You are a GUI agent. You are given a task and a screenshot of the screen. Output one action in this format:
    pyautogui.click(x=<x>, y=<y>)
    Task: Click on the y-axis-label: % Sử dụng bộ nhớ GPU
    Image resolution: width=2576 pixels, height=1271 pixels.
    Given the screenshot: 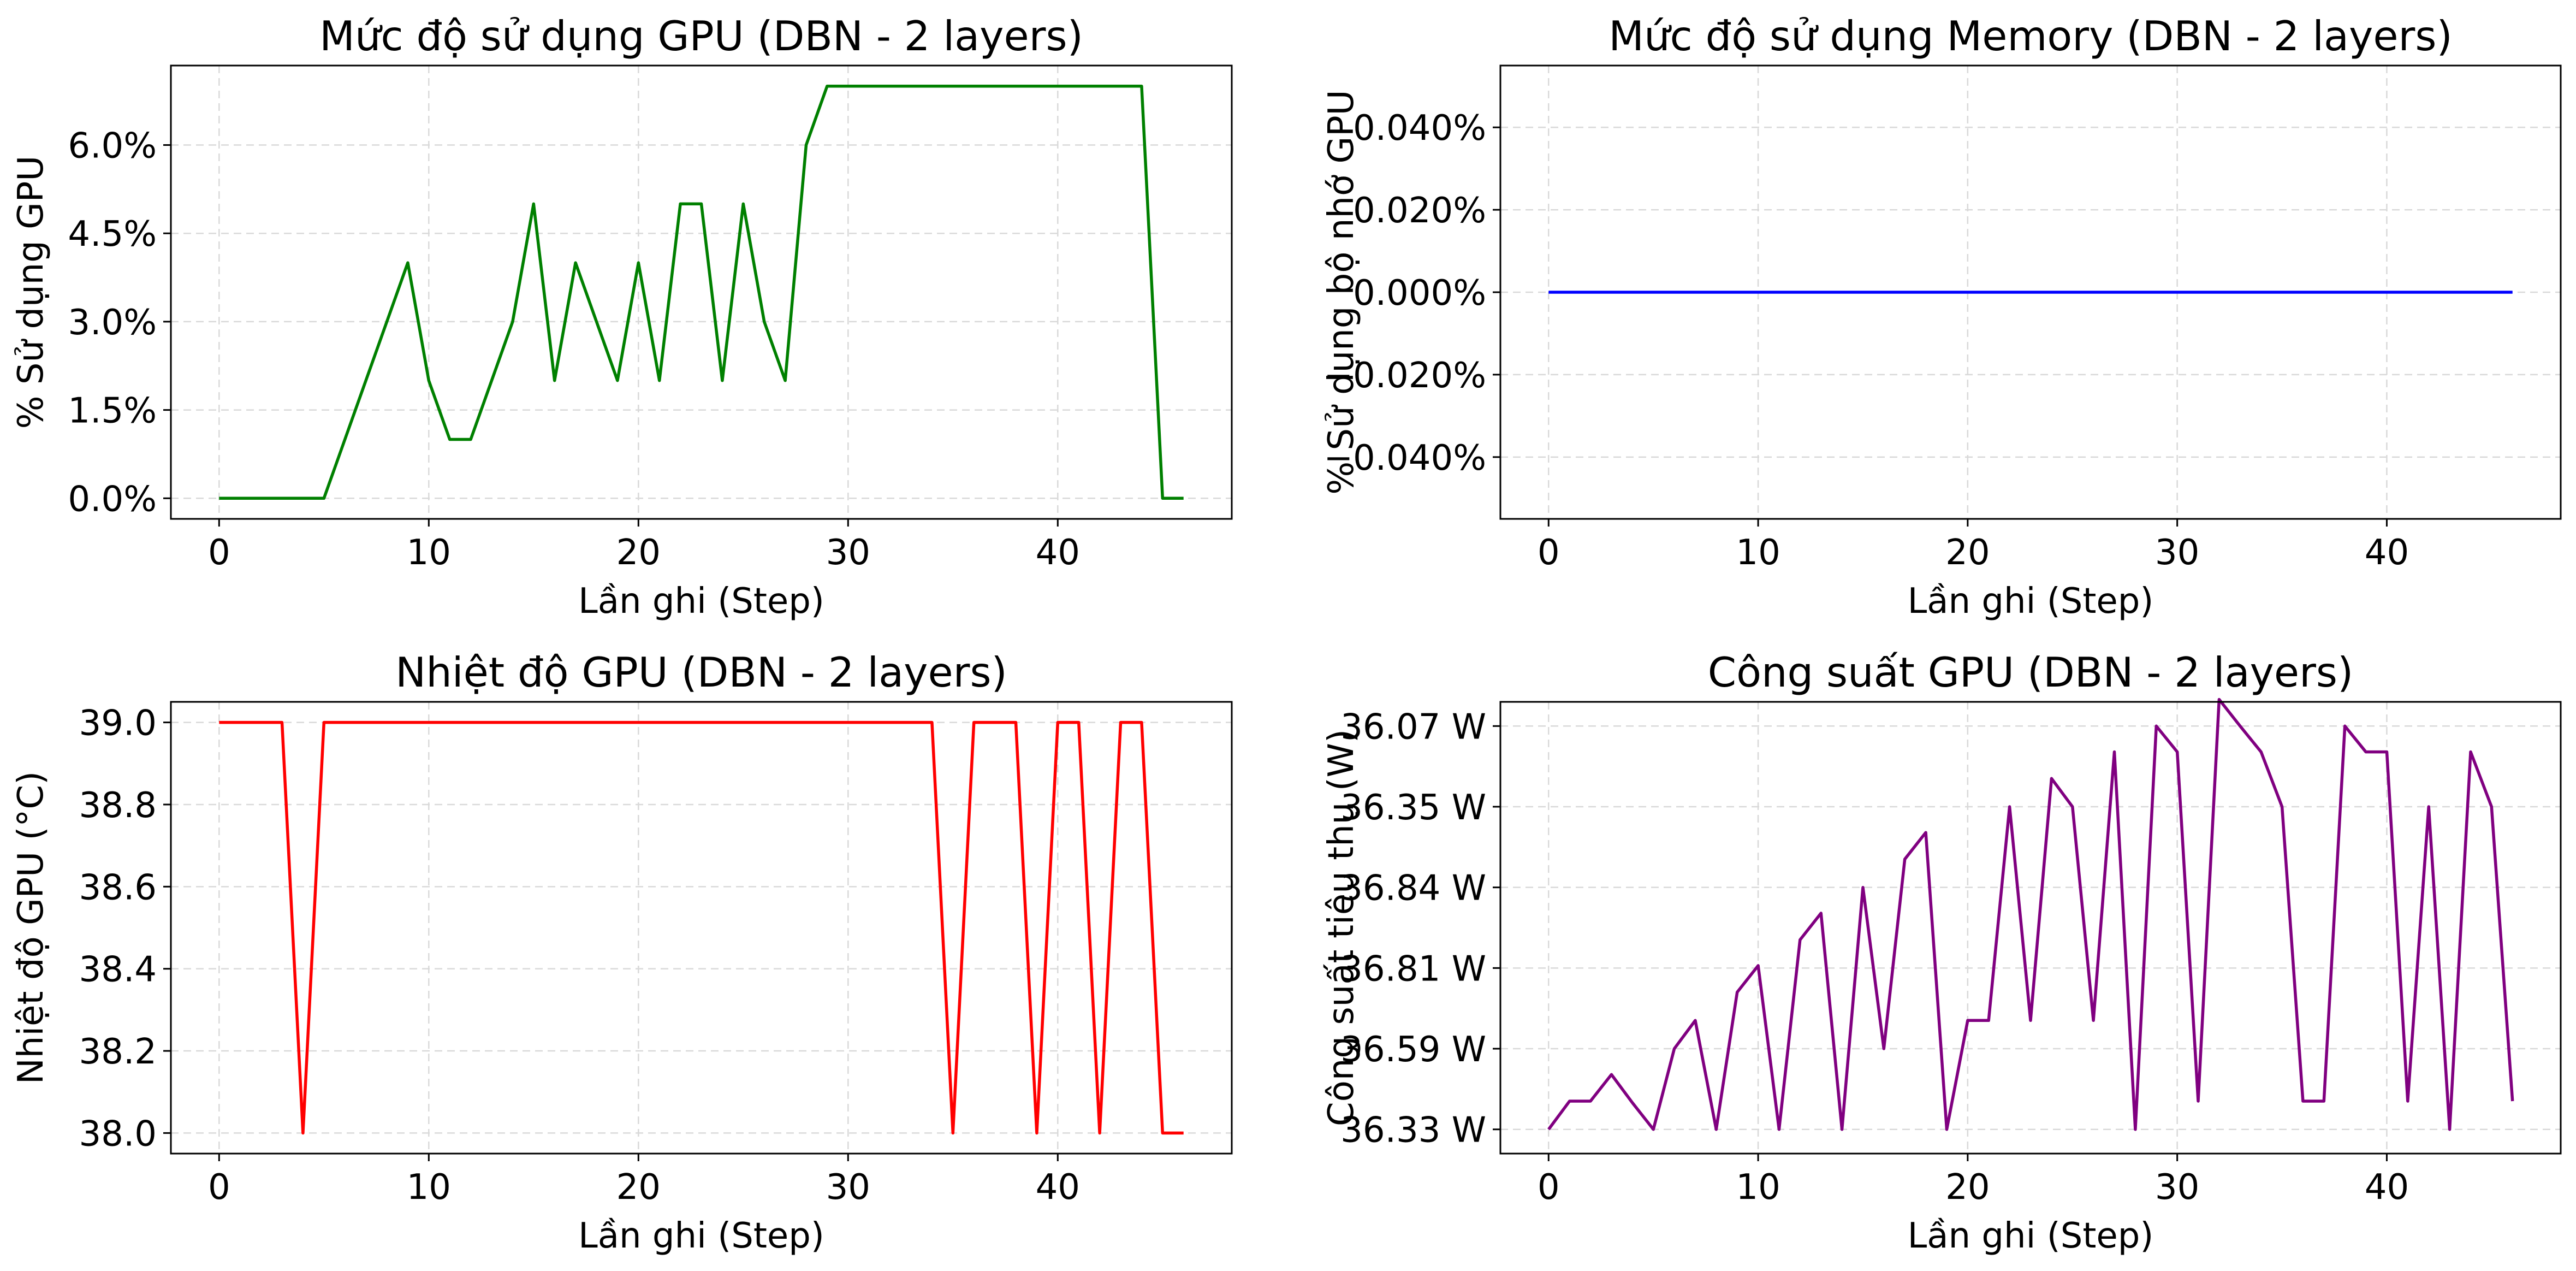 What is the action you would take?
    pyautogui.click(x=1341, y=292)
    